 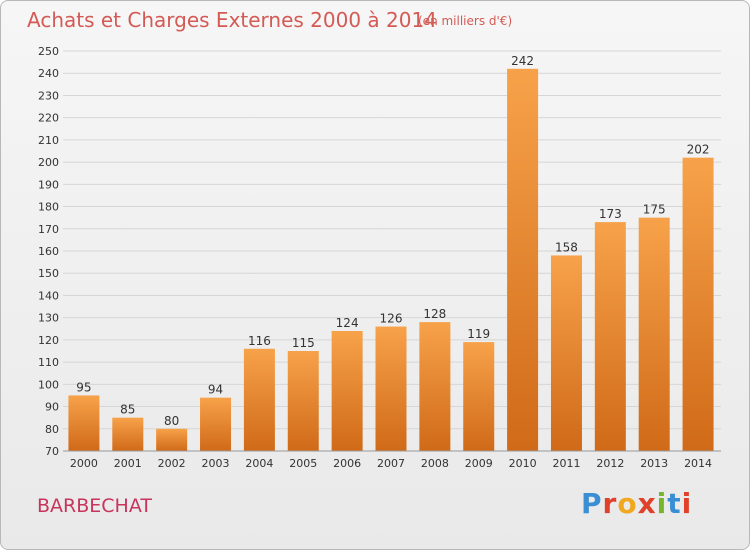 What do you see at coordinates (259, 341) in the screenshot?
I see `data-label: 116` at bounding box center [259, 341].